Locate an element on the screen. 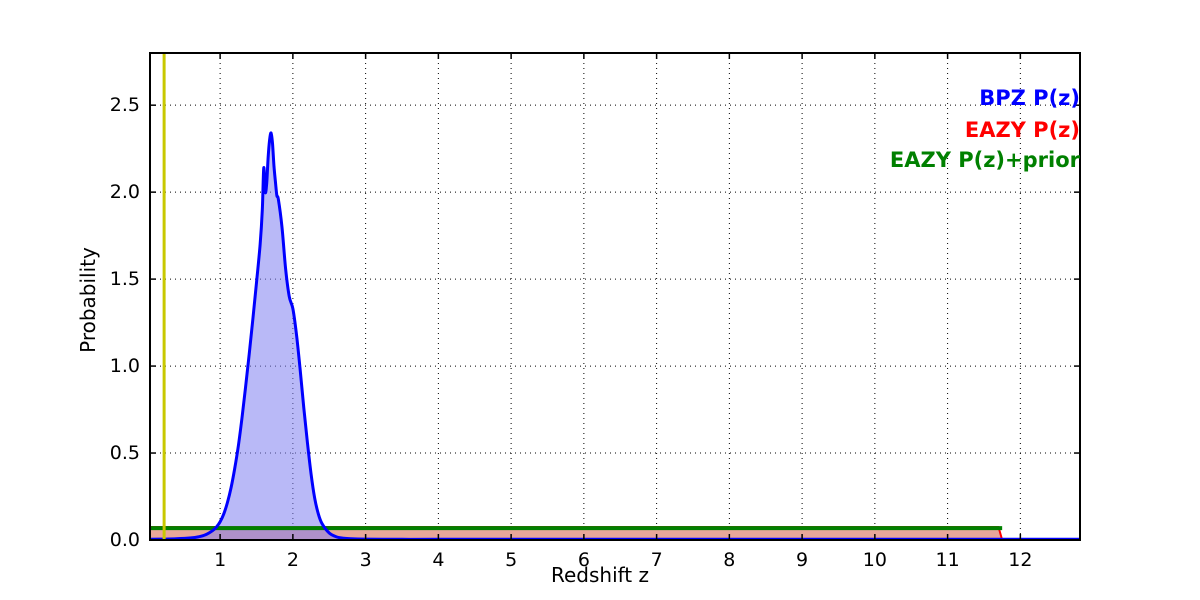  x-tick-label: 11 is located at coordinates (947, 560).